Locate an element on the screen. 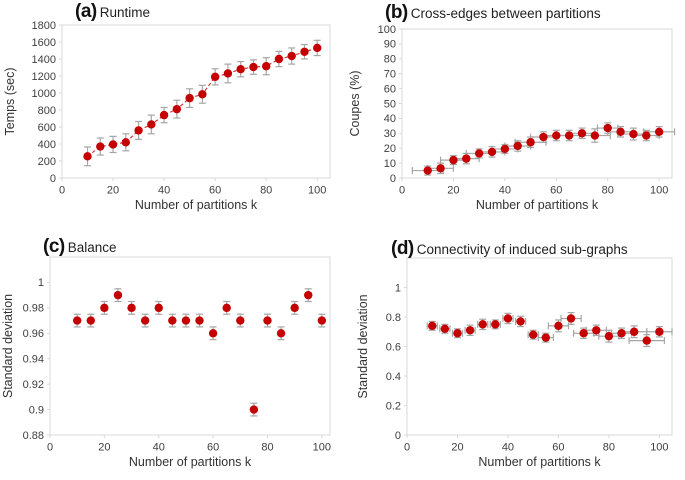 The image size is (685, 480). y-tick-label: 0.92 is located at coordinates (33, 385).